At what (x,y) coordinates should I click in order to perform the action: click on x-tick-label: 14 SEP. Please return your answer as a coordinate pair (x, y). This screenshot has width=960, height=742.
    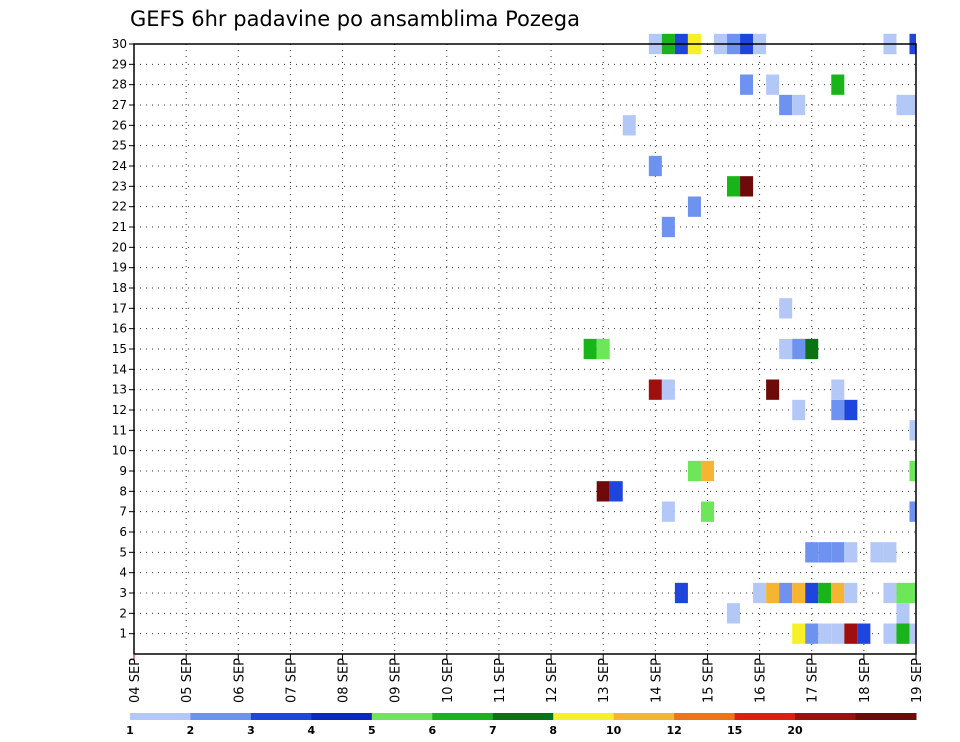
    Looking at the image, I should click on (656, 680).